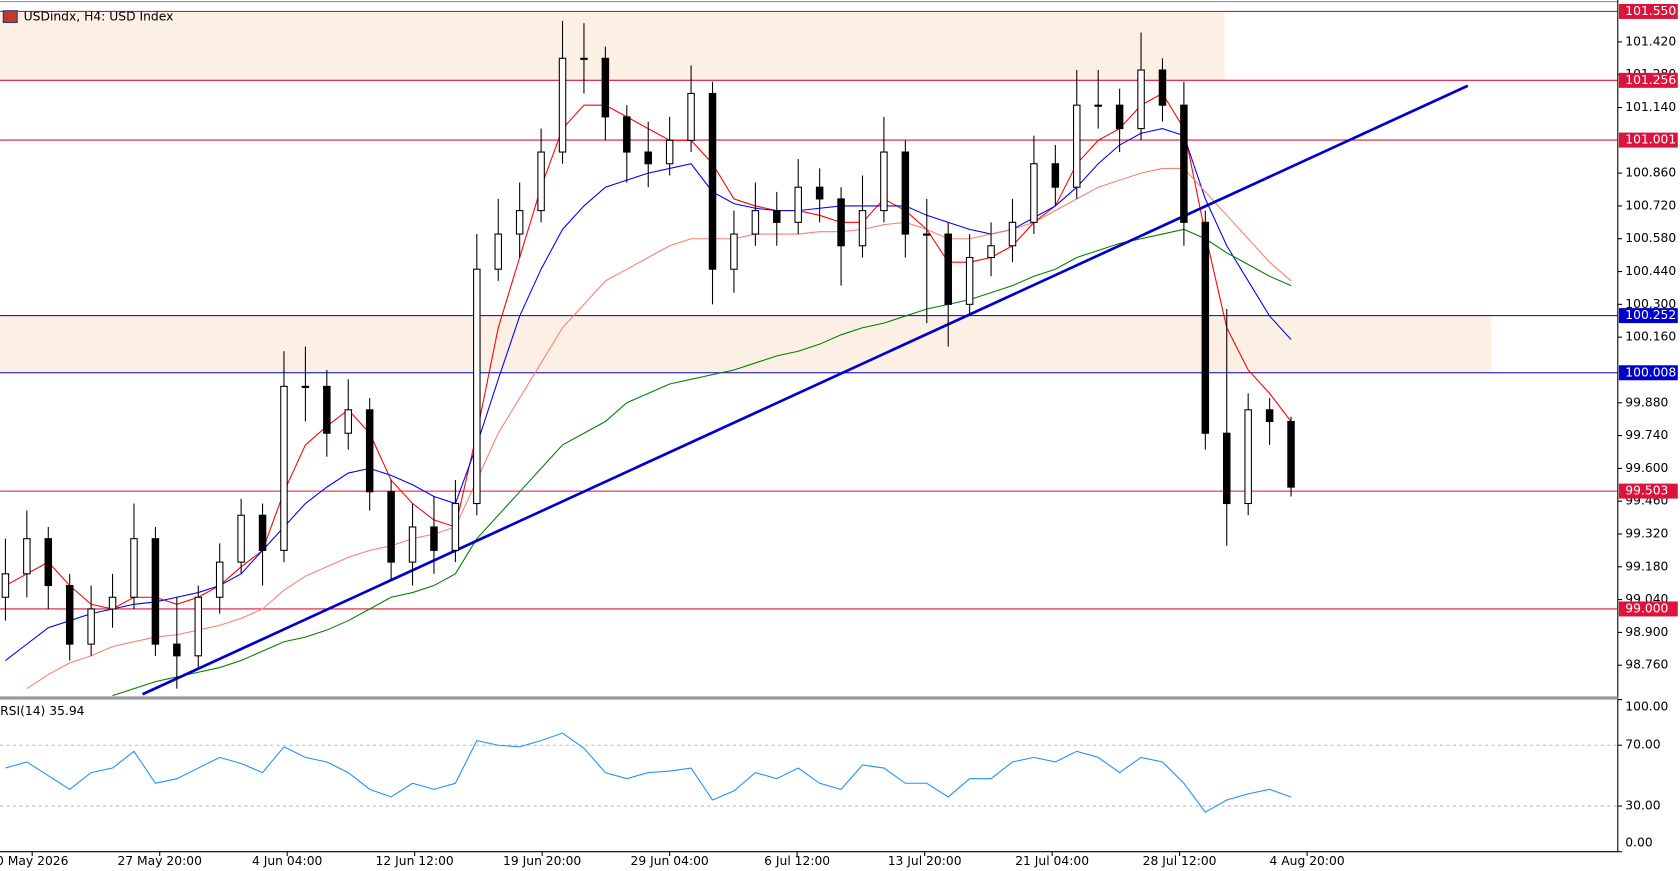 Image resolution: width=1680 pixels, height=871 pixels. Describe the element at coordinates (1639, 843) in the screenshot. I see `y-tick-label: 0.00` at that location.